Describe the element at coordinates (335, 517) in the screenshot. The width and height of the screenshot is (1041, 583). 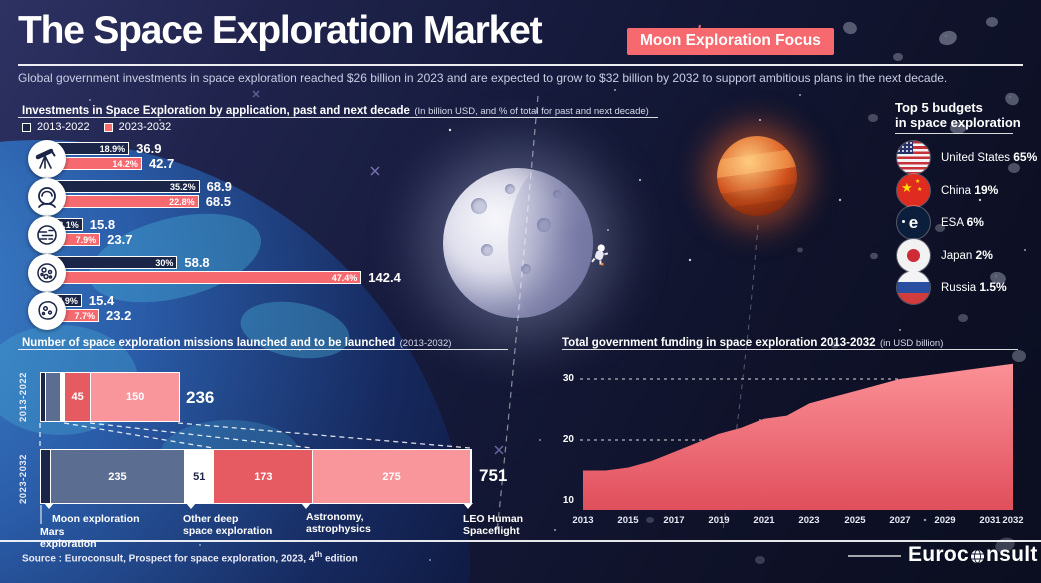
I see `astronomy-label-line1: Astronomy,` at that location.